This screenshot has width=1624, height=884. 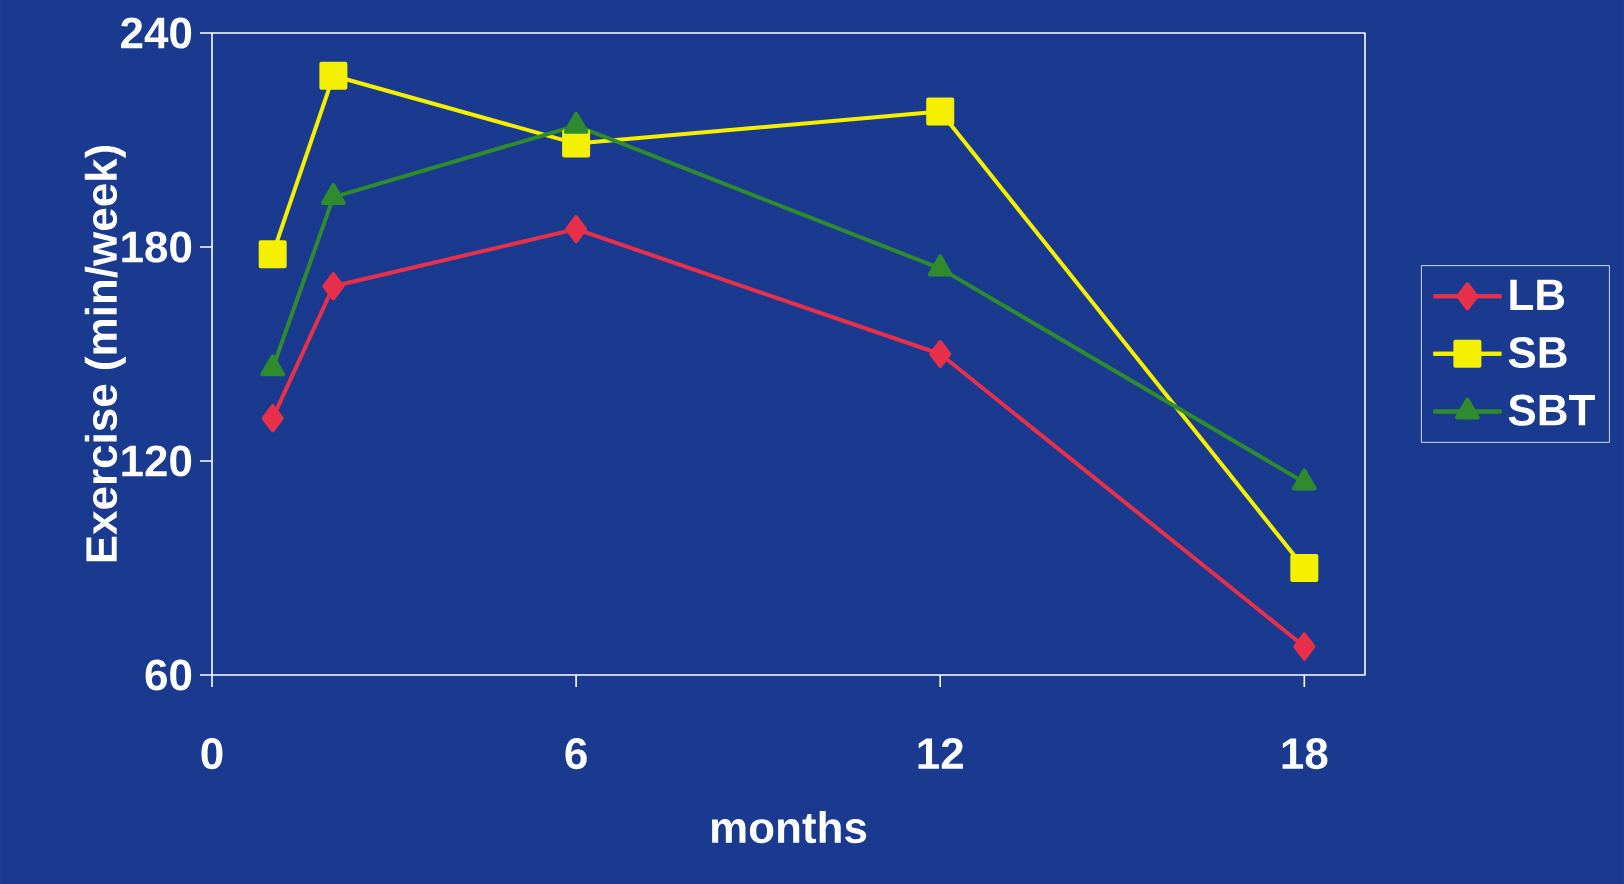 What do you see at coordinates (940, 753) in the screenshot?
I see `x-tick-label: 12` at bounding box center [940, 753].